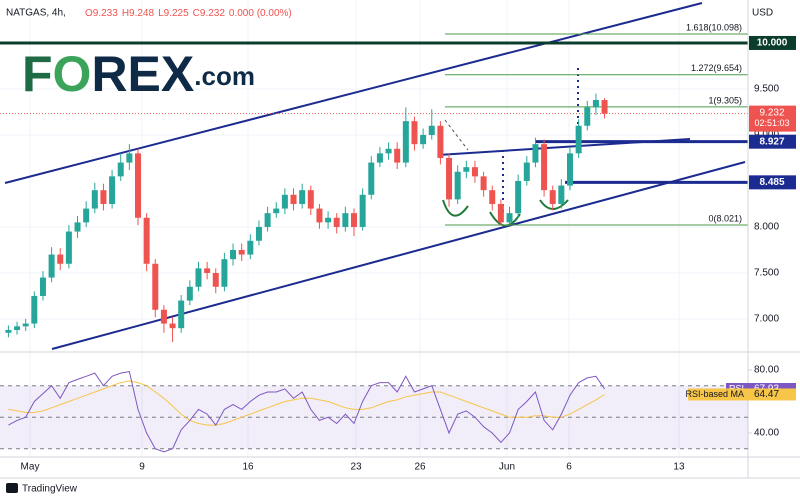 The height and width of the screenshot is (500, 800). I want to click on x-tick-label: 16, so click(248, 467).